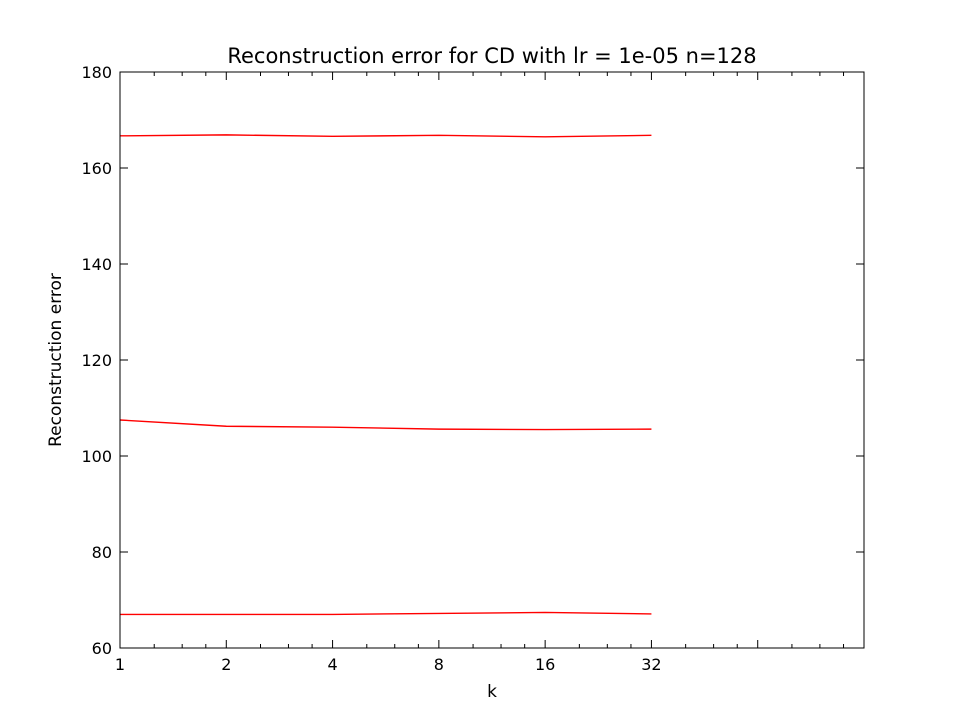  Describe the element at coordinates (96, 72) in the screenshot. I see `y-tick-label: 180` at that location.